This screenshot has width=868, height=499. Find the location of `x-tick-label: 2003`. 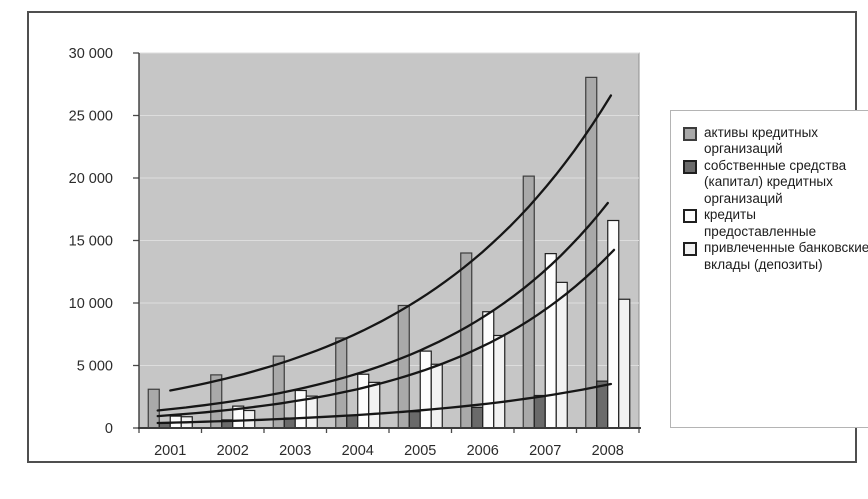

x-tick-label: 2003 is located at coordinates (295, 451).